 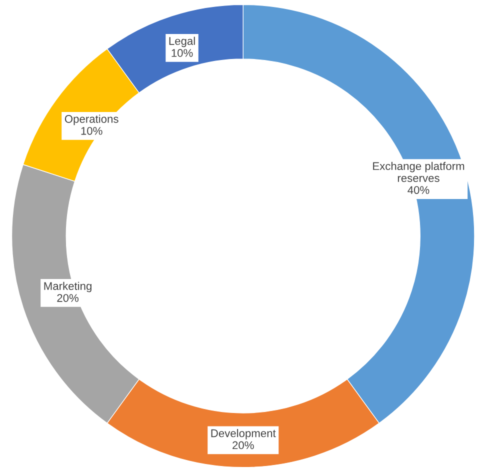 What do you see at coordinates (243, 434) in the screenshot?
I see `slice-label: Development` at bounding box center [243, 434].